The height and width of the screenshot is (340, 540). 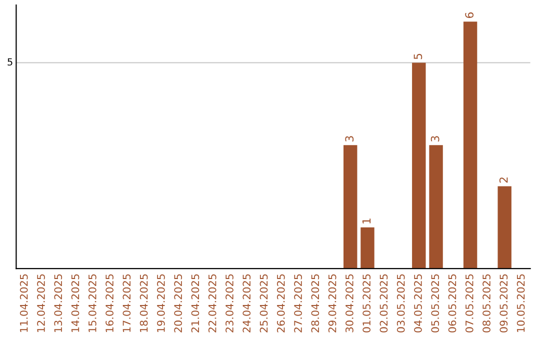 I want to click on data-label: 1, so click(x=366, y=221).